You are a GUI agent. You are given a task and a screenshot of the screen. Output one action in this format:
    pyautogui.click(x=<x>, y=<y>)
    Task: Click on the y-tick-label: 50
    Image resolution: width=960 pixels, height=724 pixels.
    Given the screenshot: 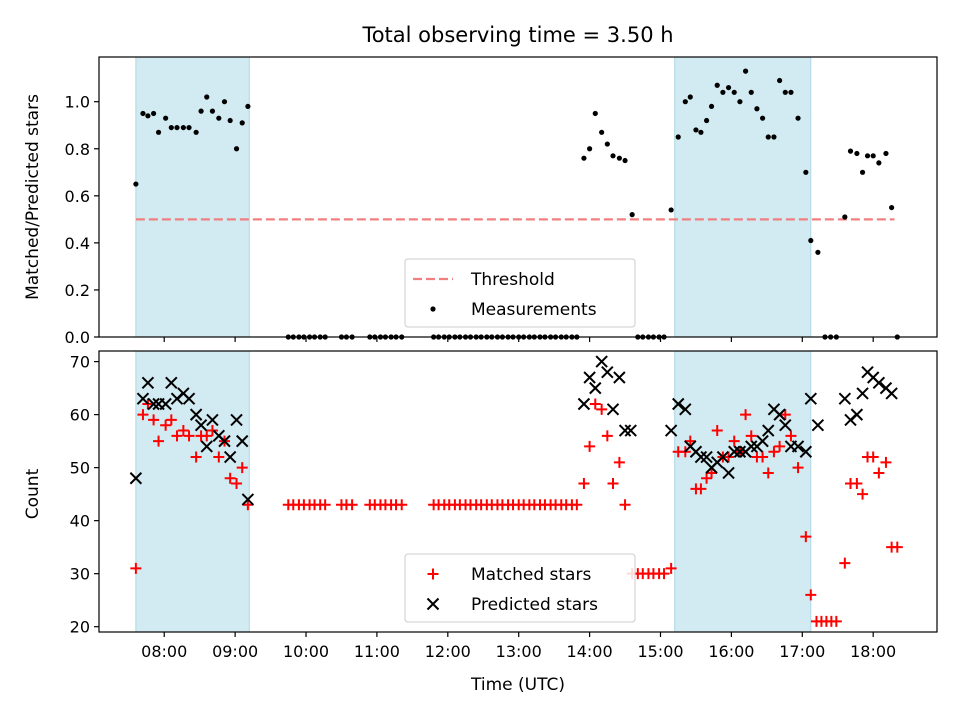 What is the action you would take?
    pyautogui.click(x=80, y=468)
    